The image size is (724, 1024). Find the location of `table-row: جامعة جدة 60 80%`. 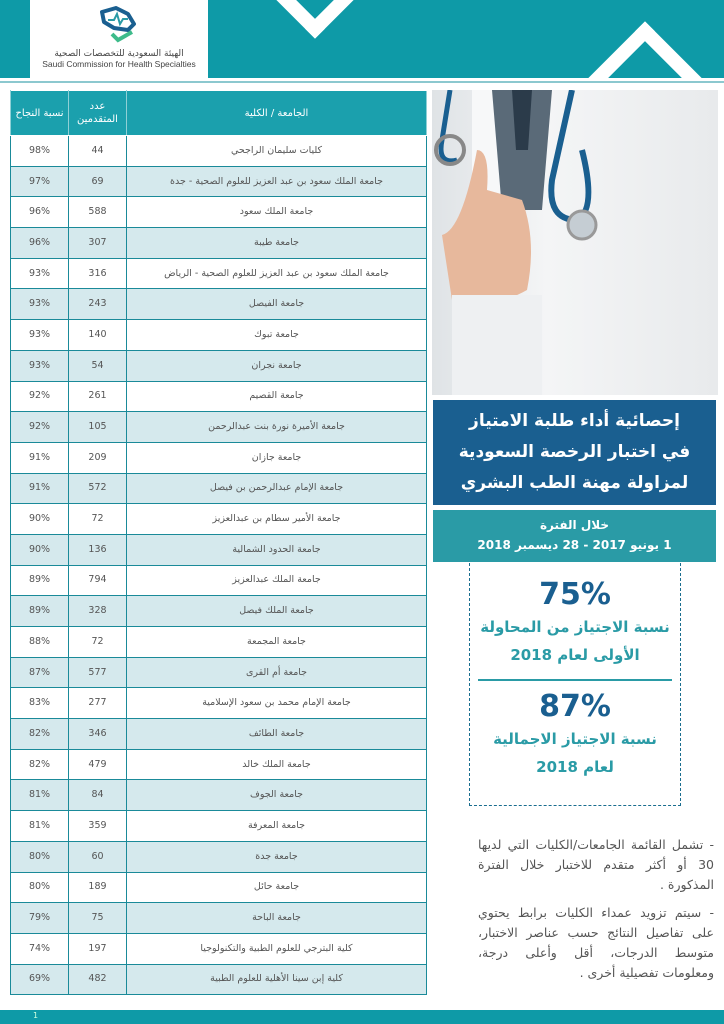

table-row: جامعة جدة 60 80% is located at coordinates (218, 856).